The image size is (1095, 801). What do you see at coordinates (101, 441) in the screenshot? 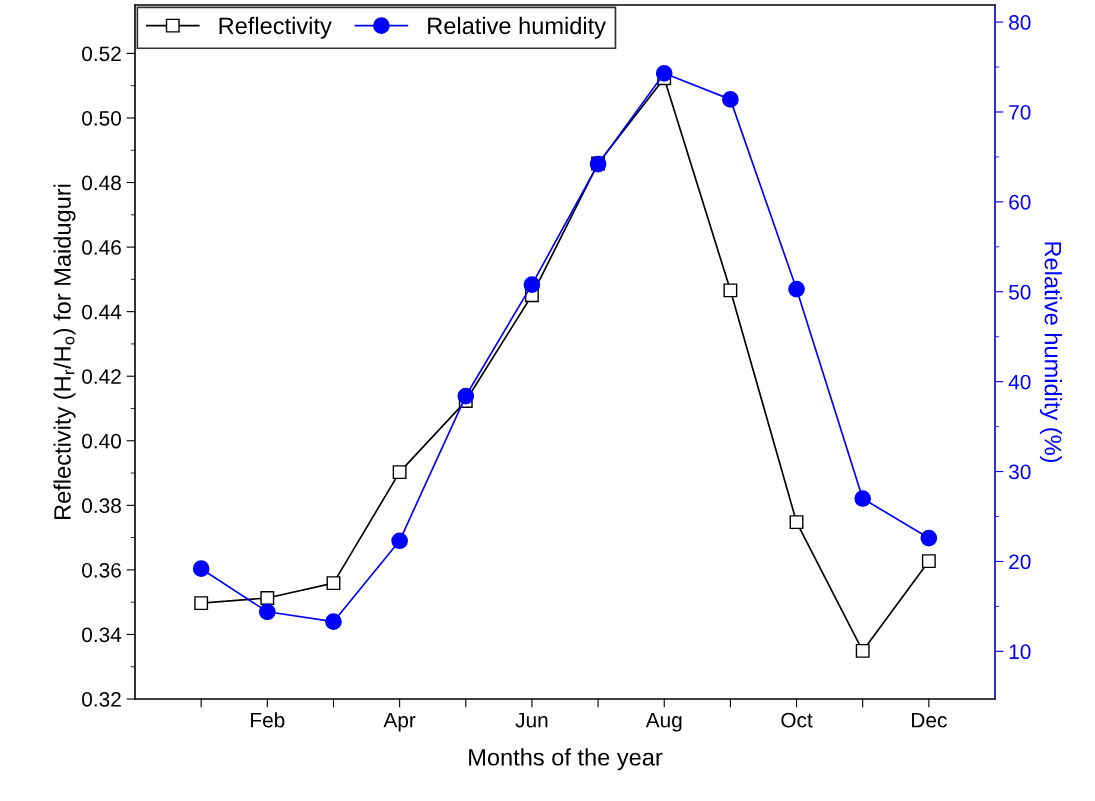
I see `y-tick-label: 0.40` at bounding box center [101, 441].